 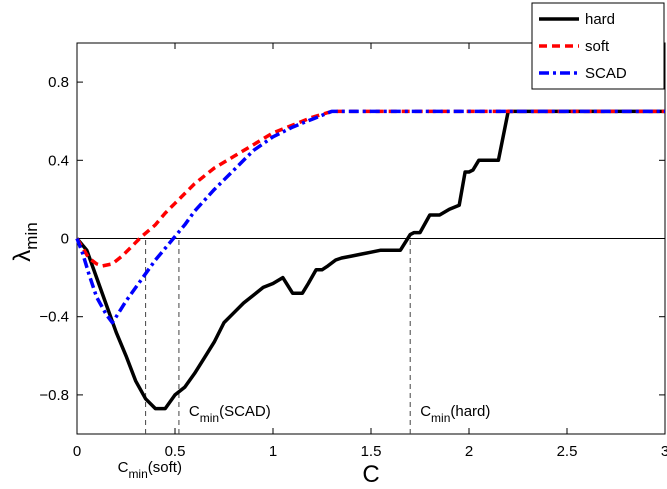 What do you see at coordinates (65, 239) in the screenshot?
I see `y-tick-label: 0` at bounding box center [65, 239].